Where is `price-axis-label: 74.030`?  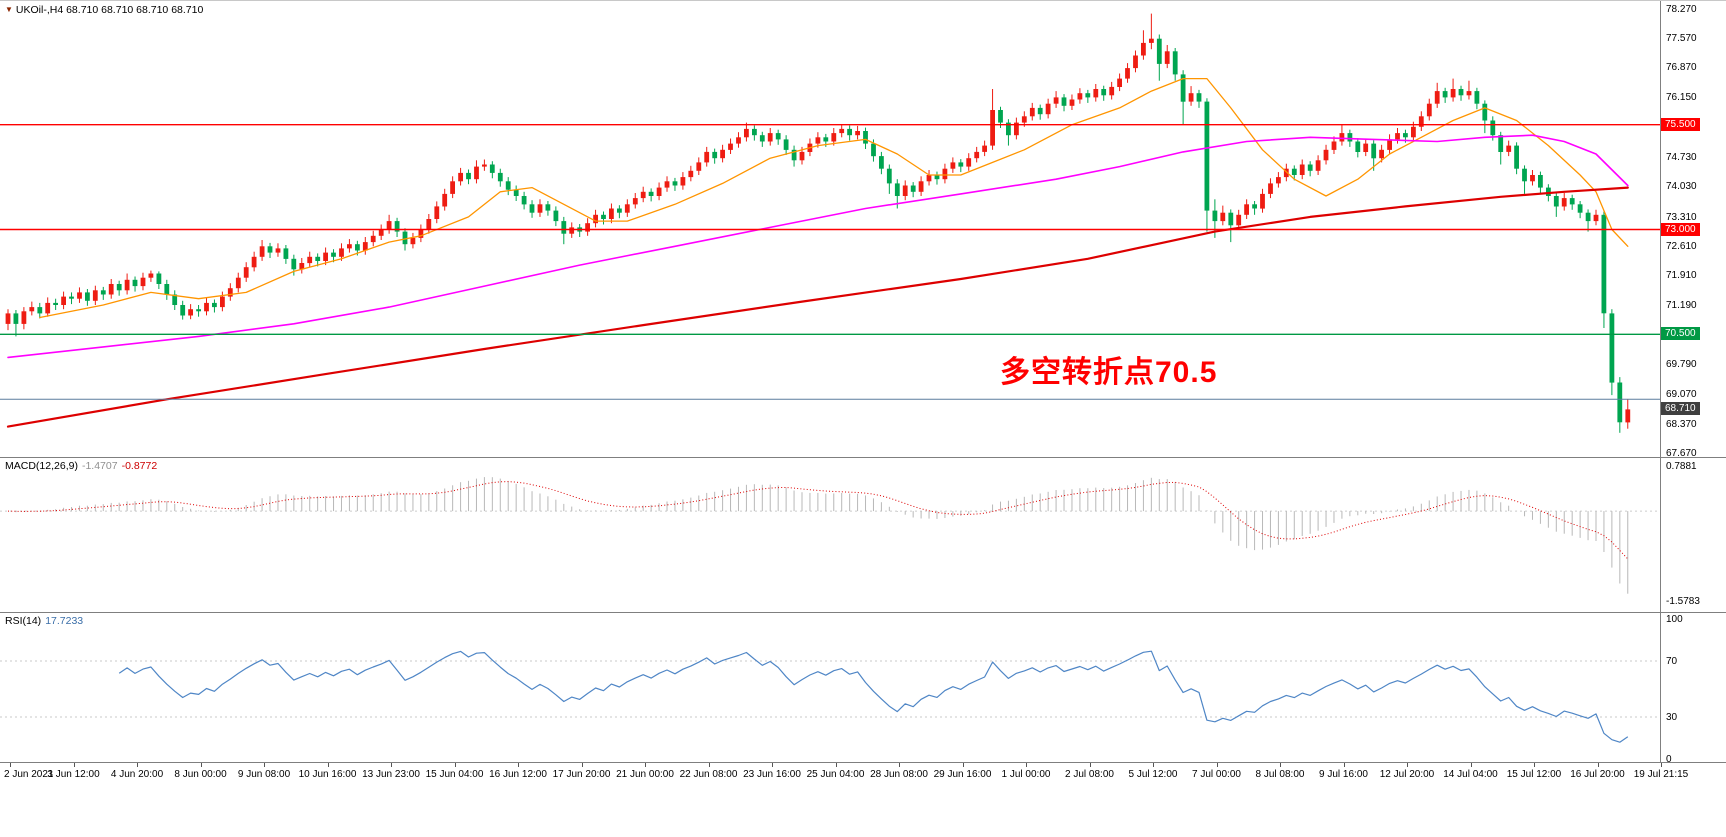 price-axis-label: 74.030 is located at coordinates (1681, 187).